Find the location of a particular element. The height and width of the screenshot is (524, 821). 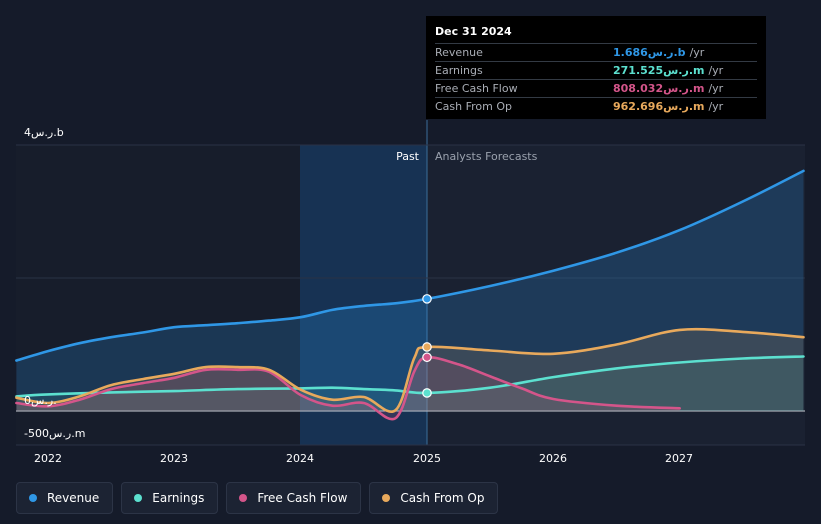

tooltip-date: Dec 31 2024 is located at coordinates (473, 31).